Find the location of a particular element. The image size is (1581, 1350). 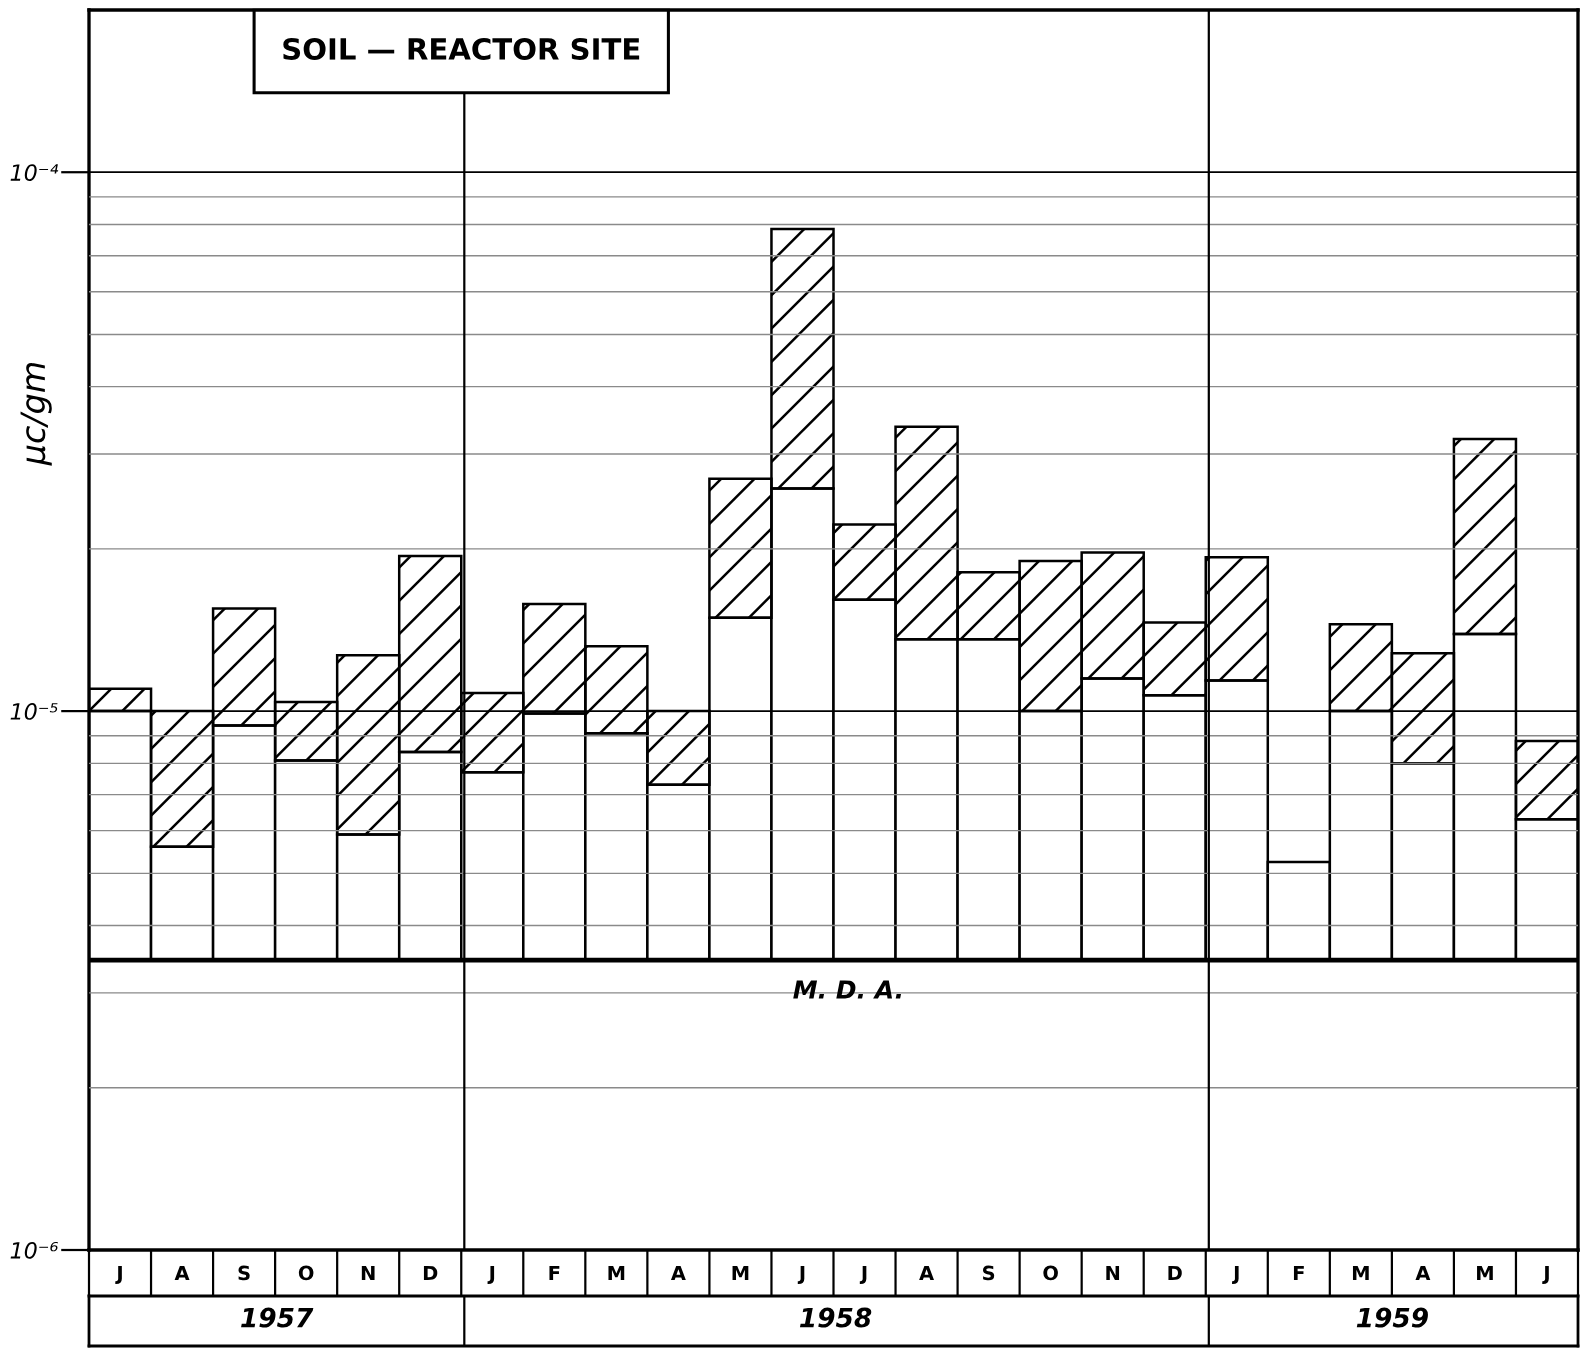

y-axis-title: μc/gm is located at coordinates (36, 414).